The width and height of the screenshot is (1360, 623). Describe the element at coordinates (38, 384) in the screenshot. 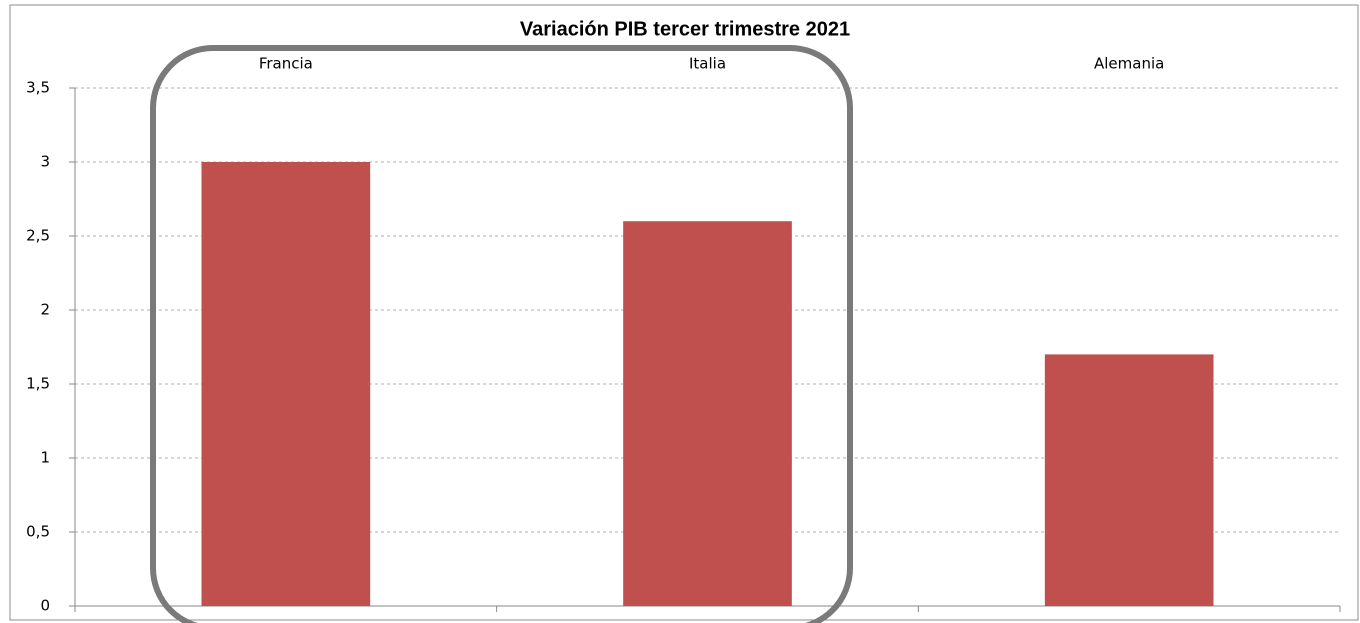

I see `y-tick-label: 1,5` at that location.